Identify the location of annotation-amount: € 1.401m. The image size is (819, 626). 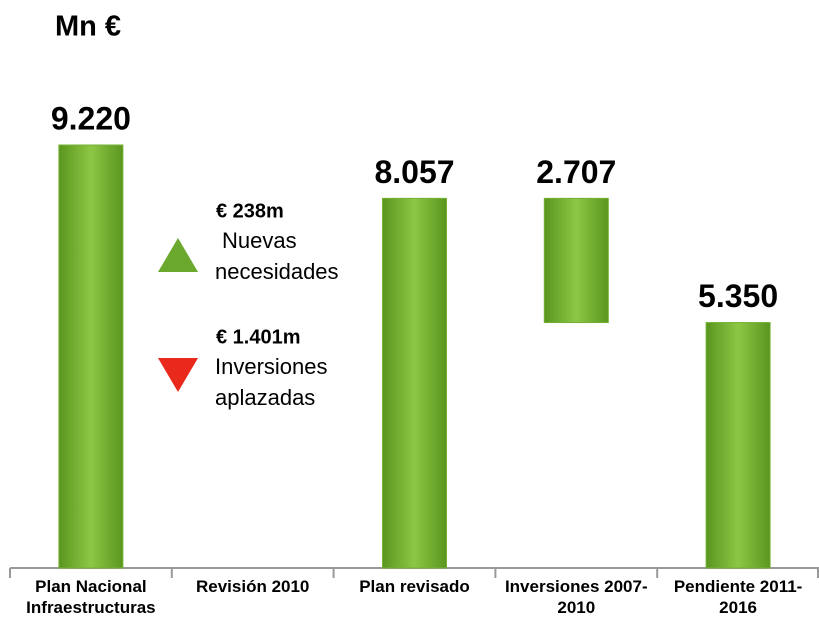
(258, 337).